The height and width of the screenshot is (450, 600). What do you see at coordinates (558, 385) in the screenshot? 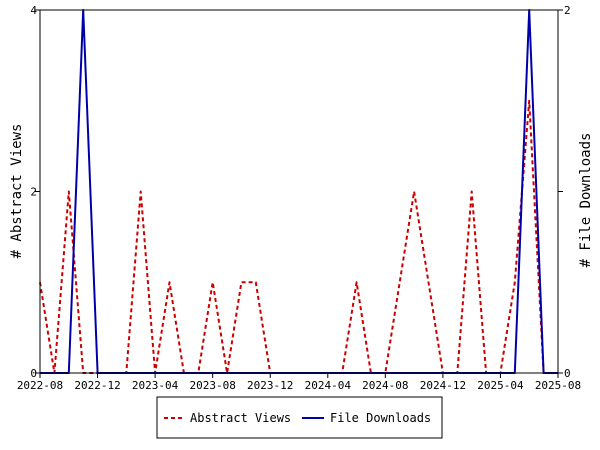
I see `x-tick-label: 2025-08` at bounding box center [558, 385].